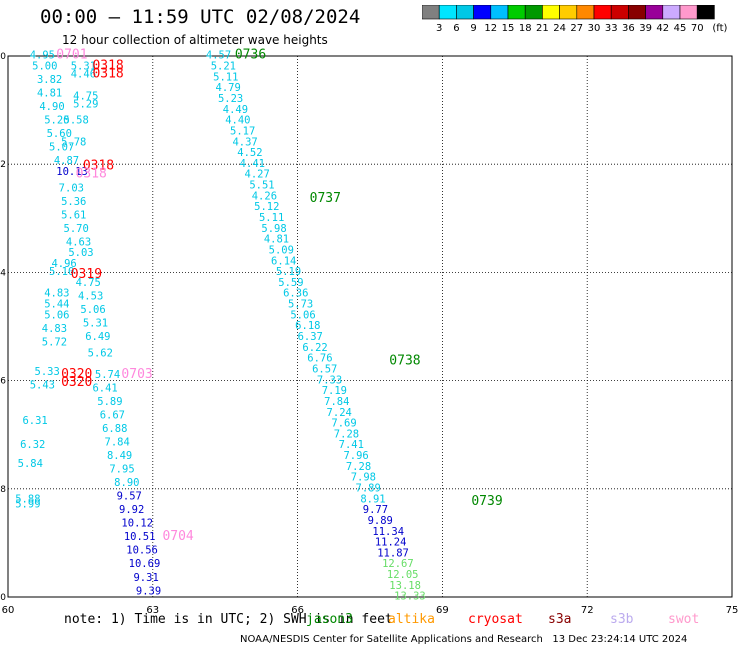  Describe the element at coordinates (34, 421) in the screenshot. I see `swh-value-label: 6.31` at that location.